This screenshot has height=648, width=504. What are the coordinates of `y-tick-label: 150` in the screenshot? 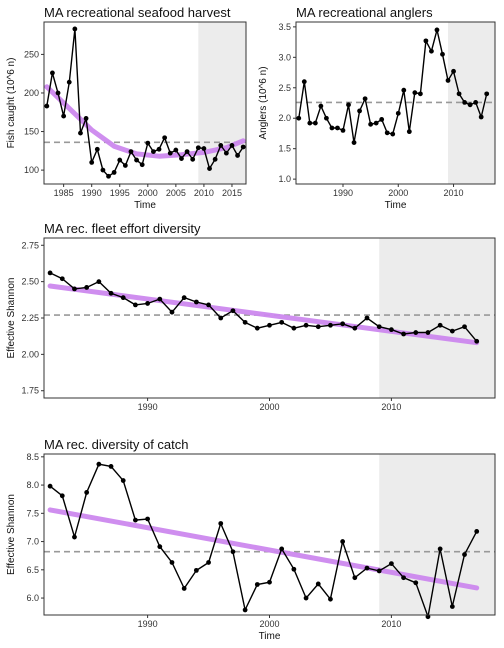 It's located at (31, 132).